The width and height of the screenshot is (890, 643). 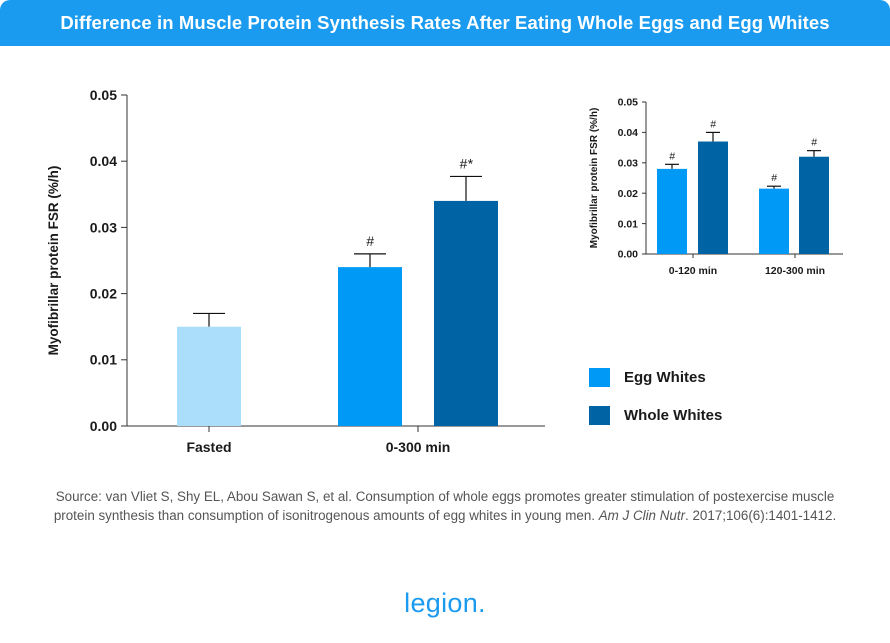 What do you see at coordinates (103, 161) in the screenshot?
I see `main-y-tick-label: 0.04` at bounding box center [103, 161].